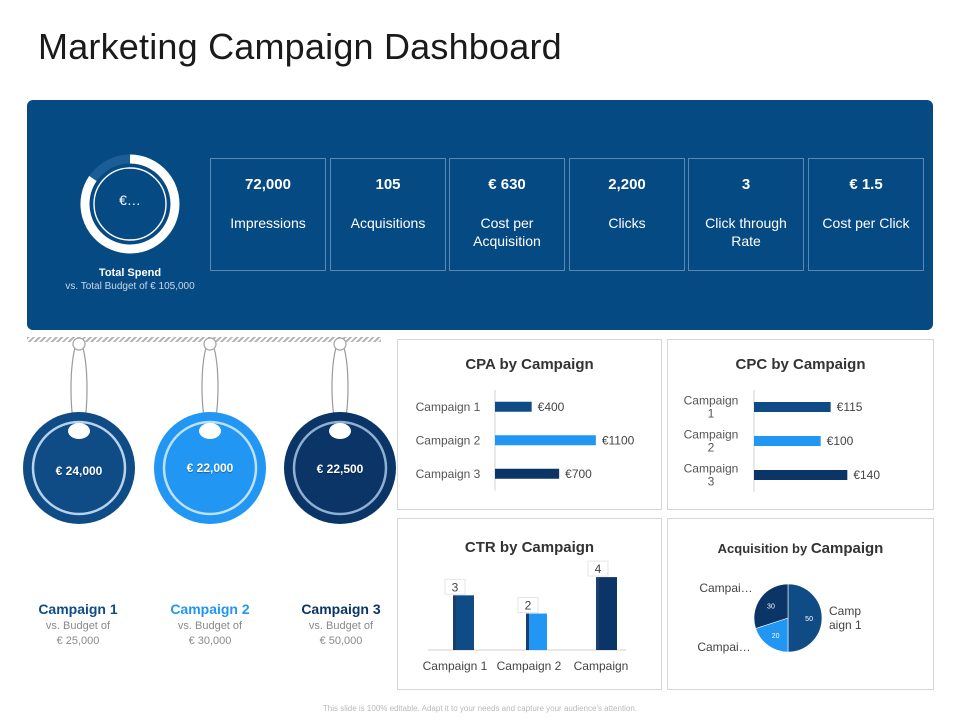  I want to click on kpi-label: Cost per Acquisition, so click(507, 232).